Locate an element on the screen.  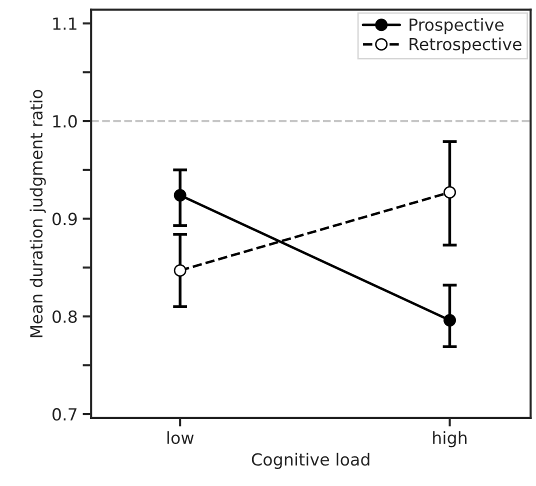
y-tick-label: 0.9 is located at coordinates (64, 219).